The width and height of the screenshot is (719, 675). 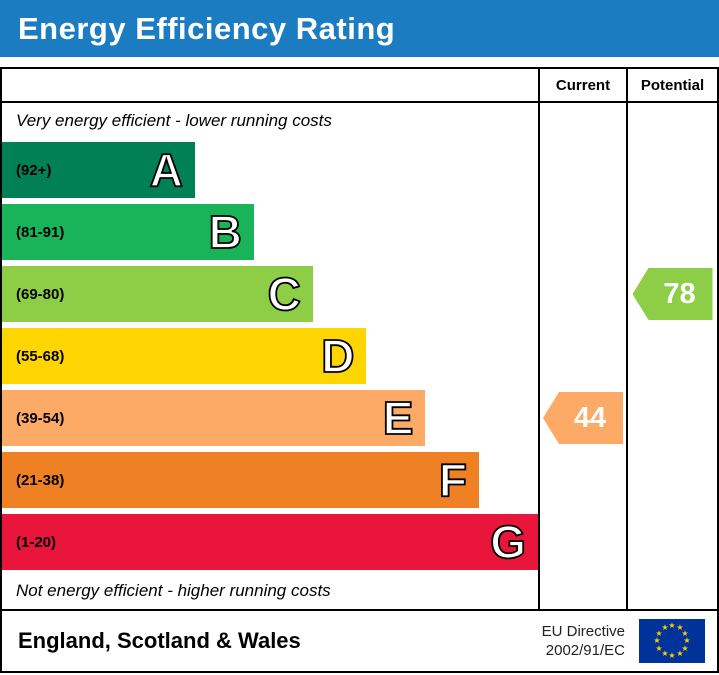 I want to click on band-row-C: (69-80) C 78, so click(x=359, y=294).